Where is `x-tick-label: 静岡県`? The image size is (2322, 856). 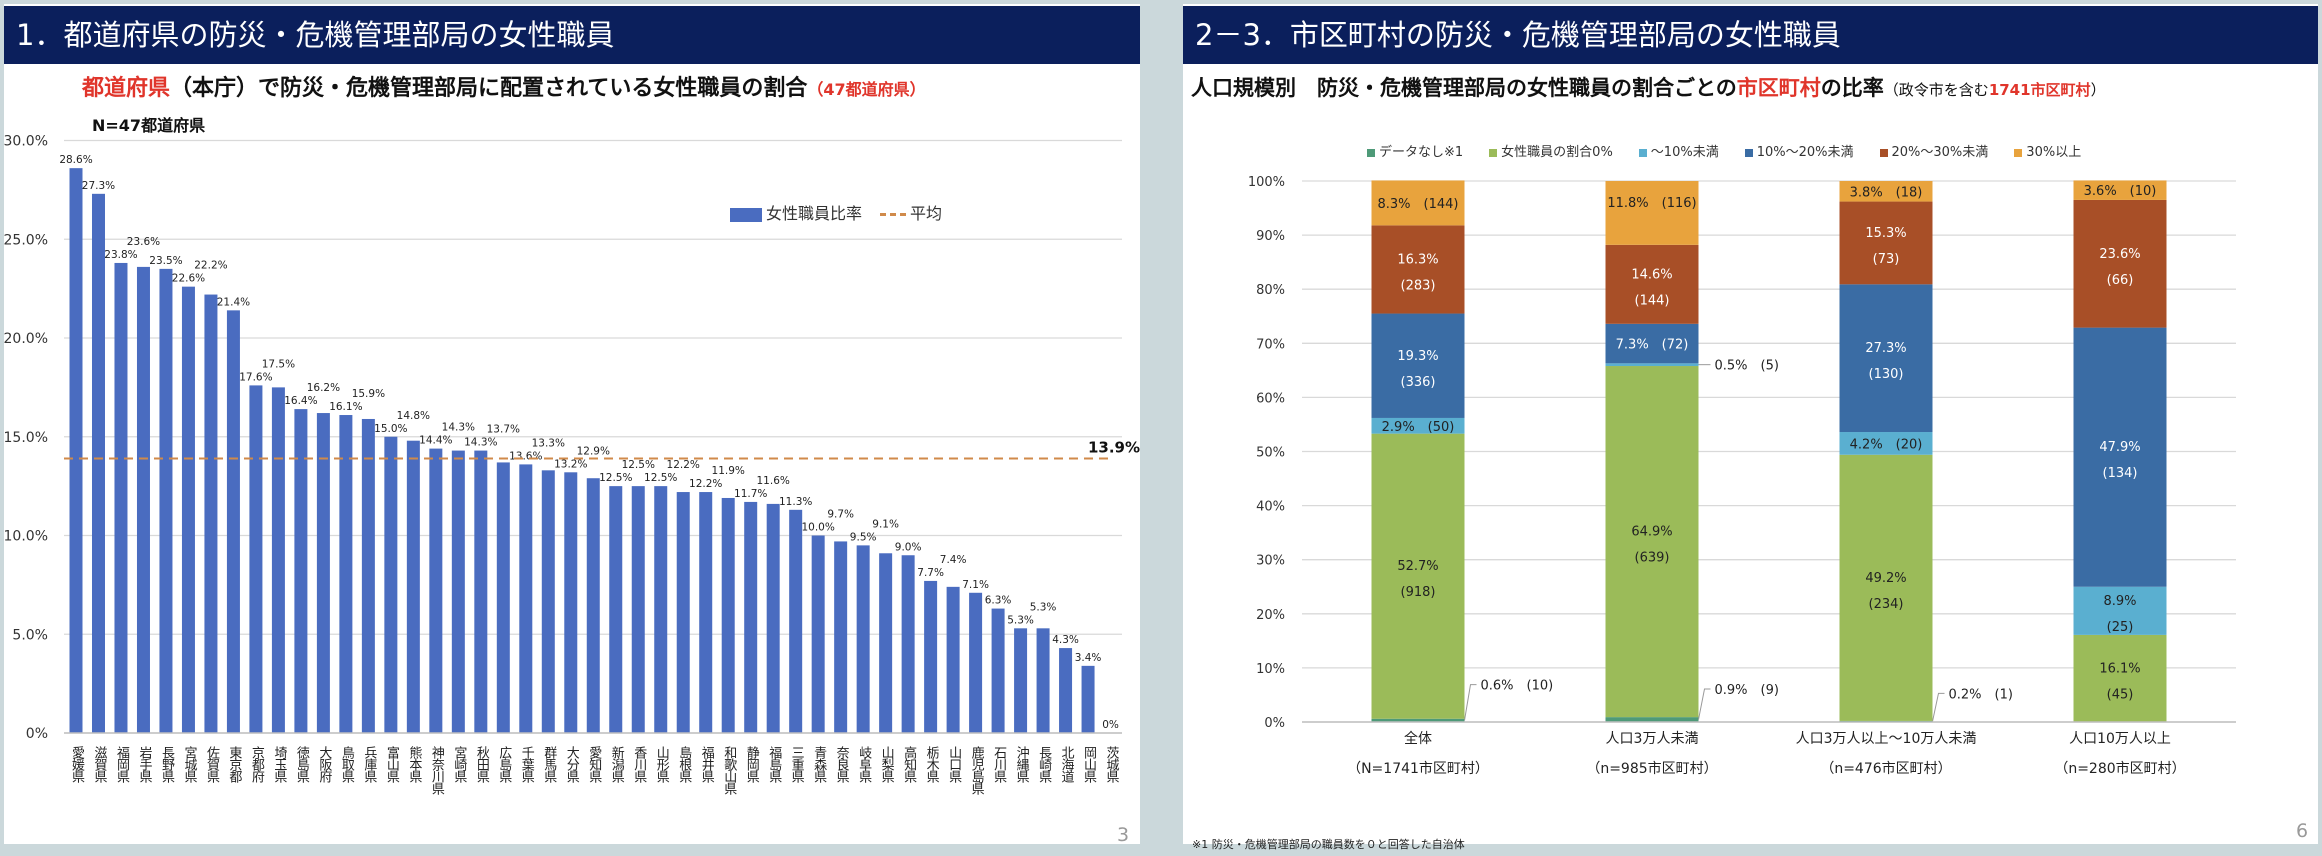 x-tick-label: 静岡県 is located at coordinates (751, 764).